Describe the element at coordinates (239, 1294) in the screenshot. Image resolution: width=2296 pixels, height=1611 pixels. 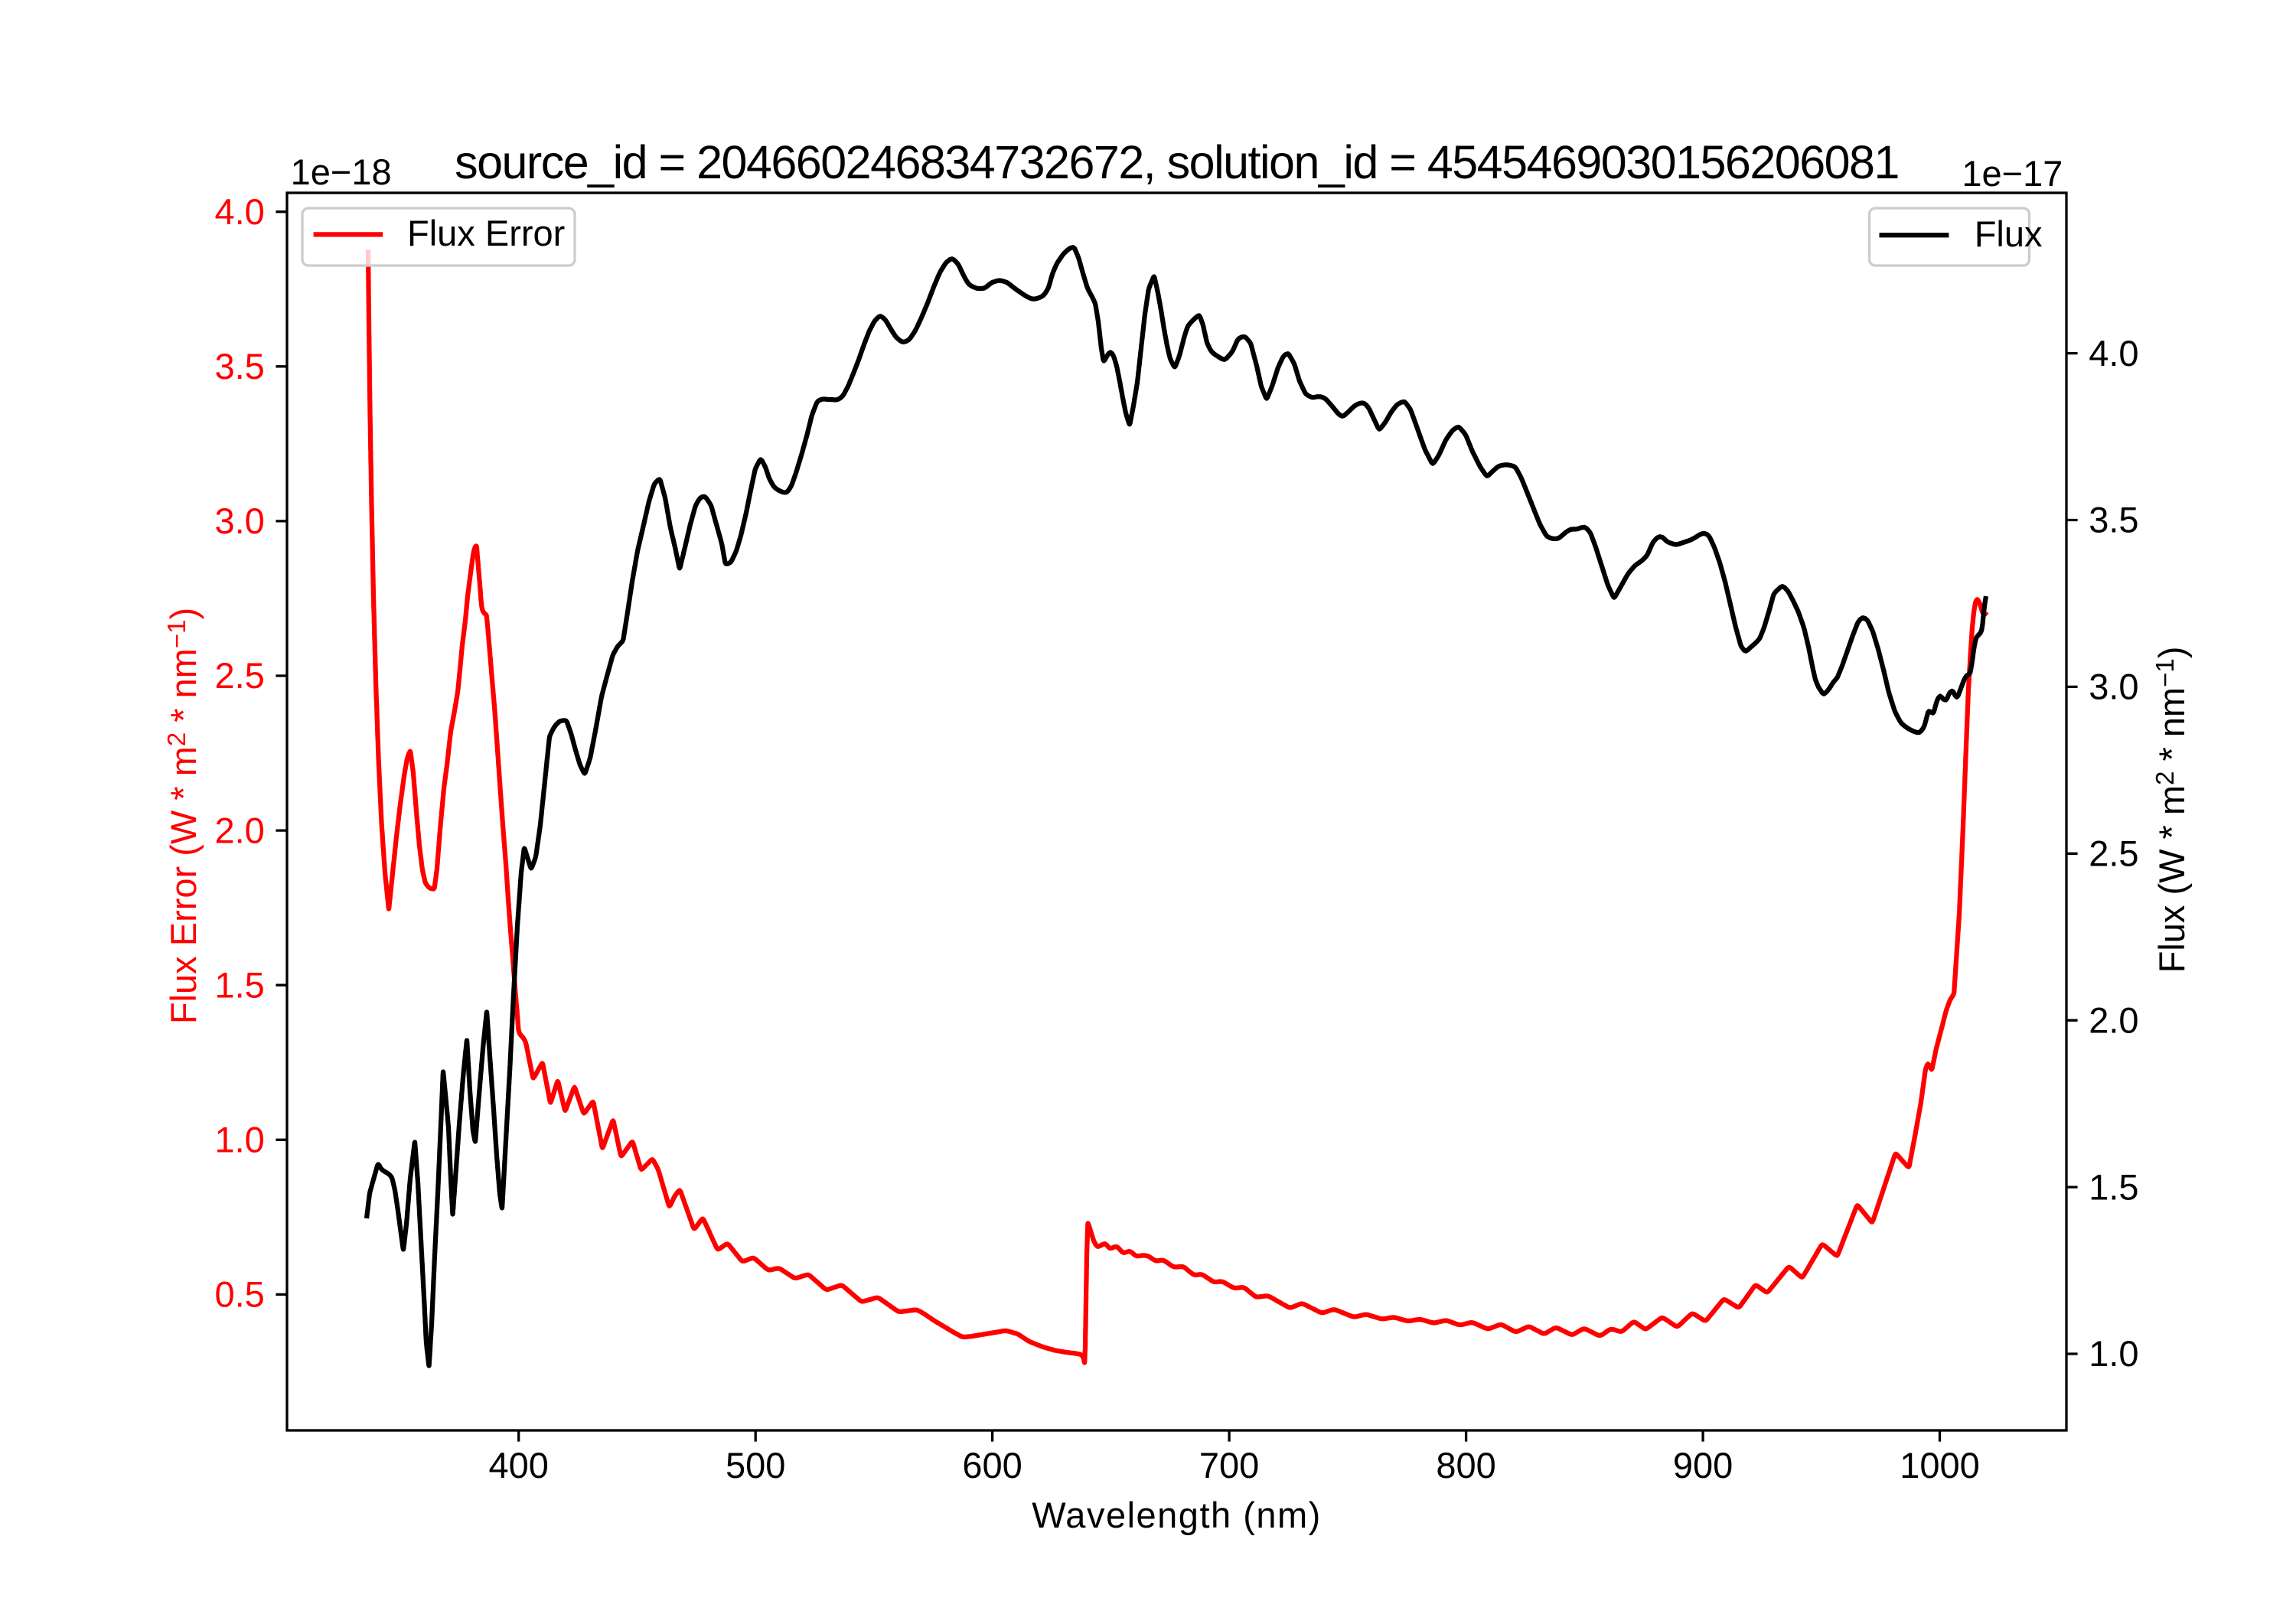
I see `svg-text: 0.5` at that location.